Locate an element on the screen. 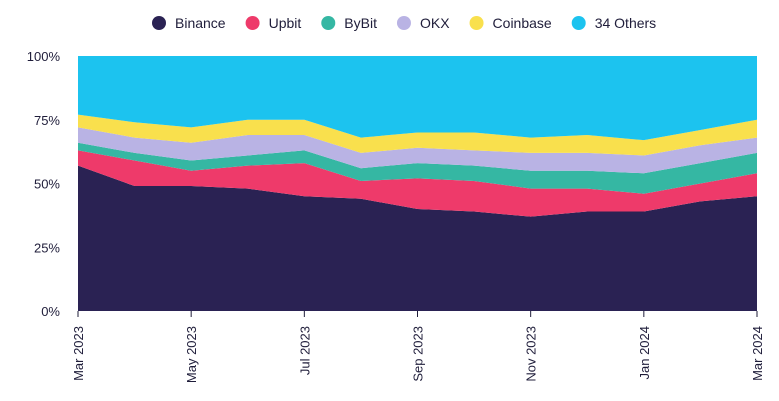 This screenshot has width=779, height=401. y-tick-label: 50% is located at coordinates (47, 184).